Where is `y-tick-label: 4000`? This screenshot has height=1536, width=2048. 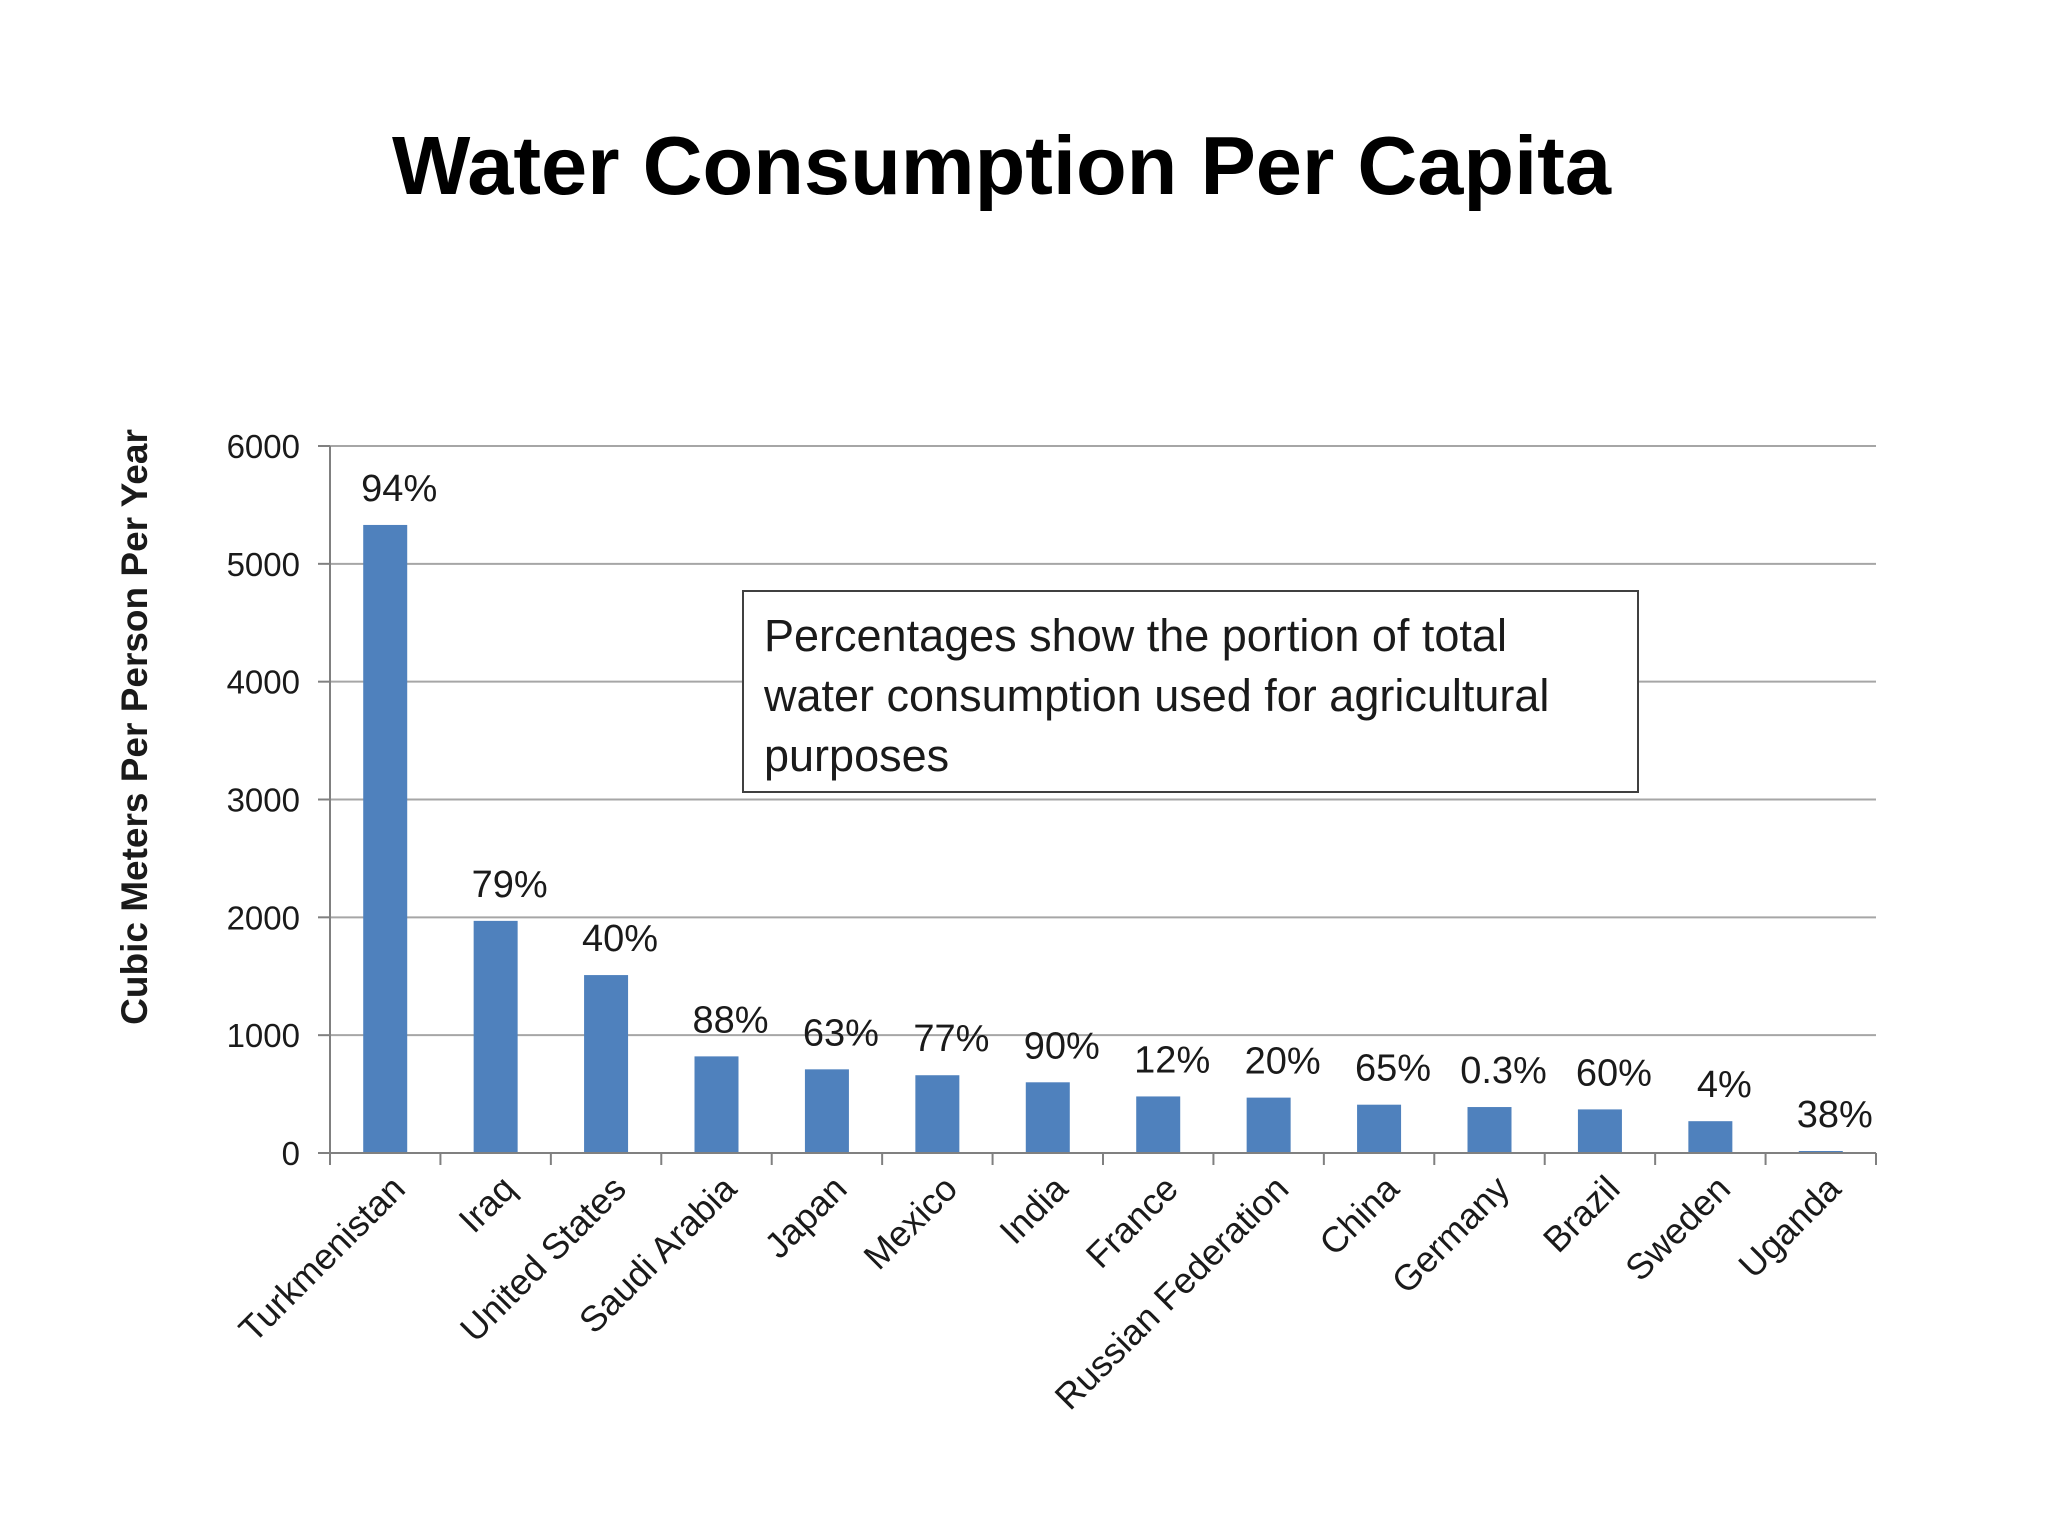
y-tick-label: 4000 is located at coordinates (263, 682).